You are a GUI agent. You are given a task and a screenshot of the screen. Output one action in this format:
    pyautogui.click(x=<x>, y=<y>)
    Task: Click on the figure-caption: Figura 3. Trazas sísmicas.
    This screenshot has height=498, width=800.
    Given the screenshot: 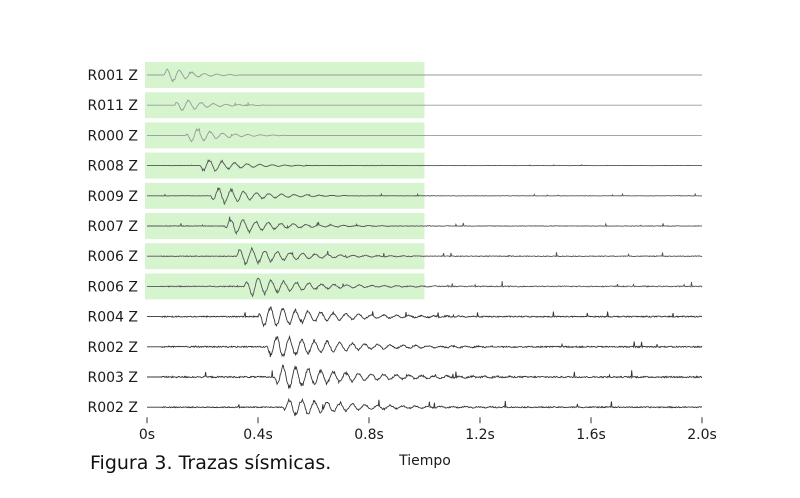 What is the action you would take?
    pyautogui.click(x=211, y=463)
    